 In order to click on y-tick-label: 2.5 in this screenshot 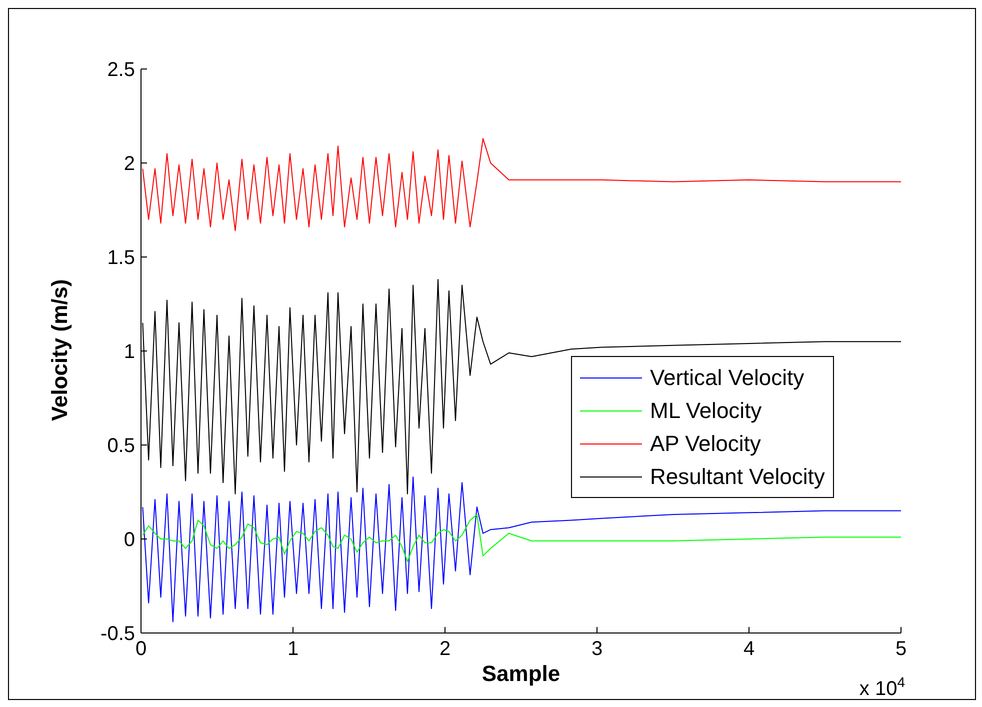, I will do `click(121, 70)`.